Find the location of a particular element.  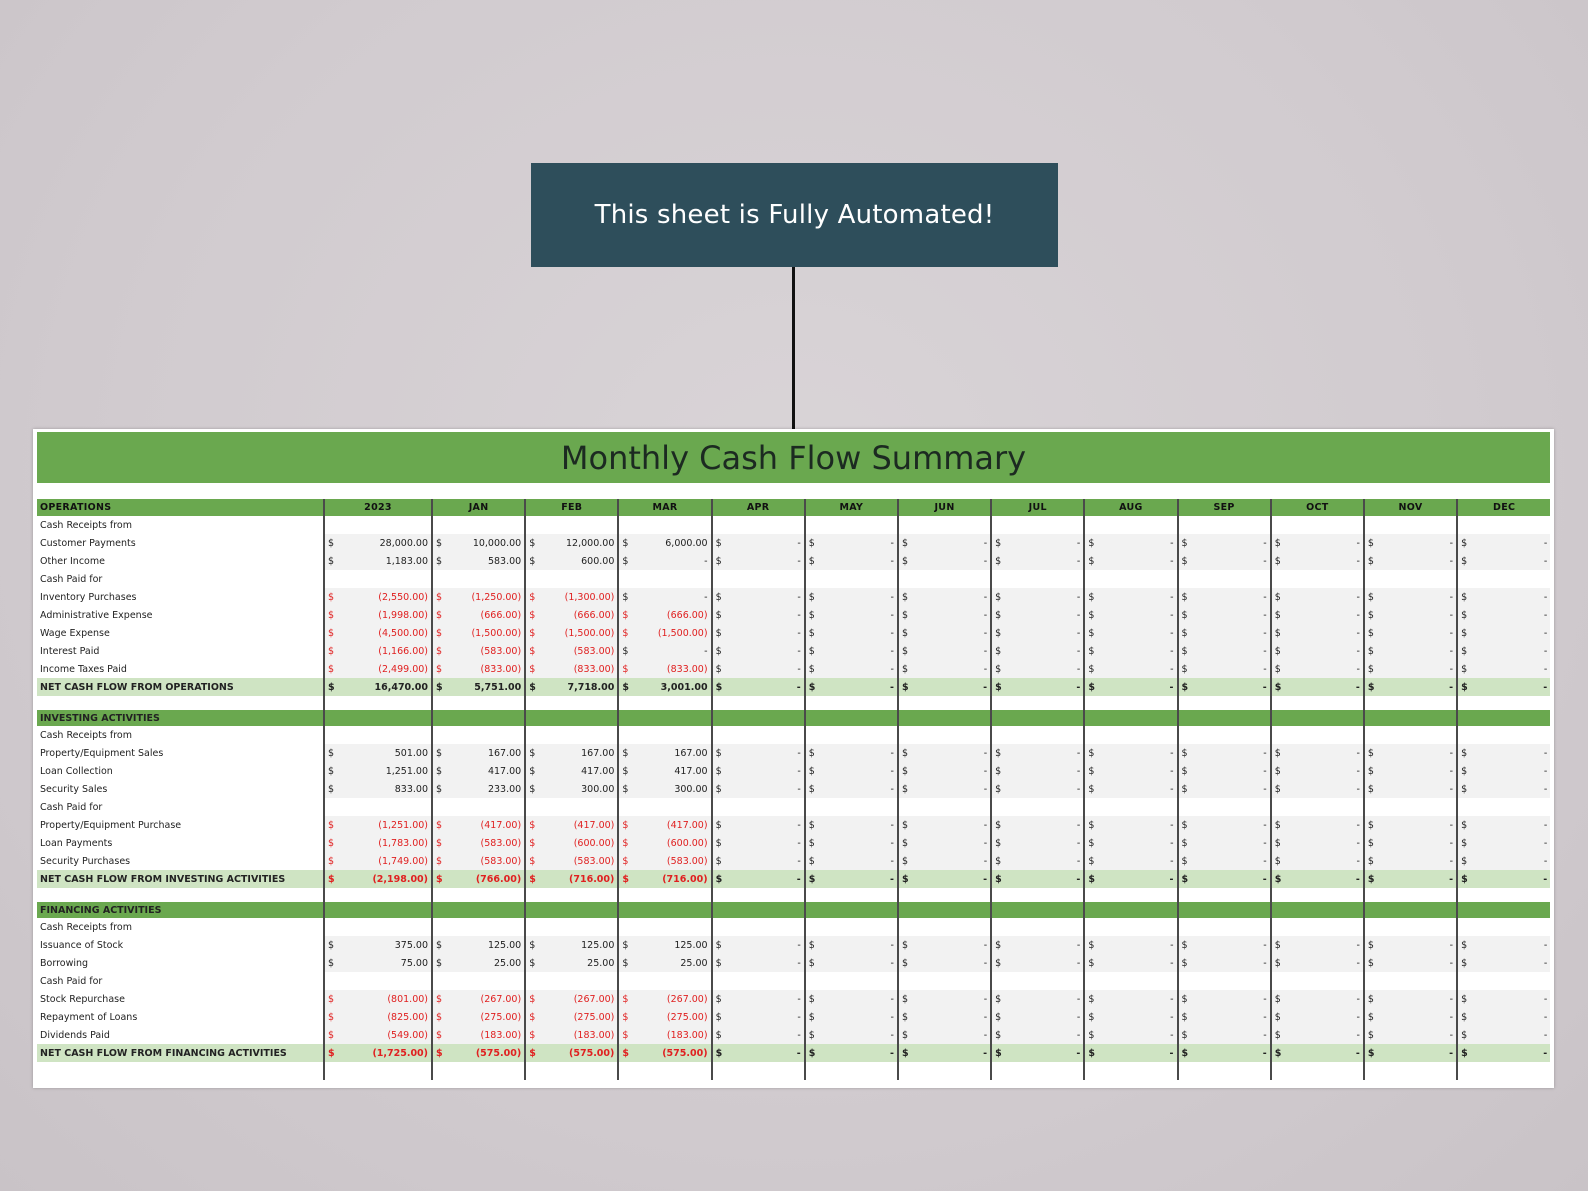

value-cell: $ (267.00) is located at coordinates (664, 999).